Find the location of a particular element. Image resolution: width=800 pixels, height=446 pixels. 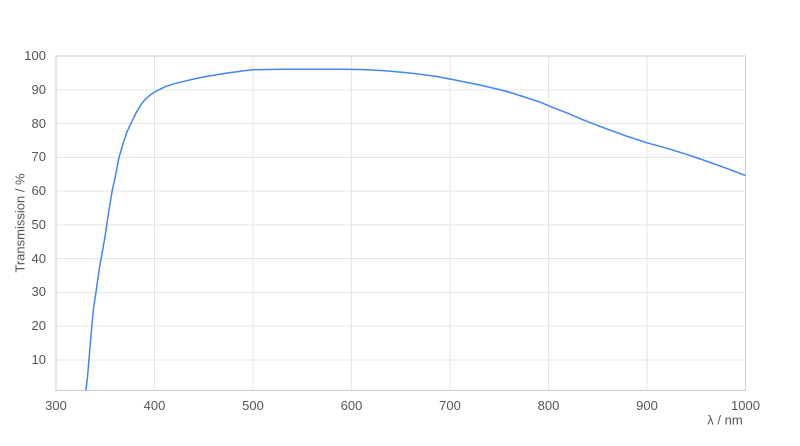

x-axis-title: λ / nm is located at coordinates (725, 420).